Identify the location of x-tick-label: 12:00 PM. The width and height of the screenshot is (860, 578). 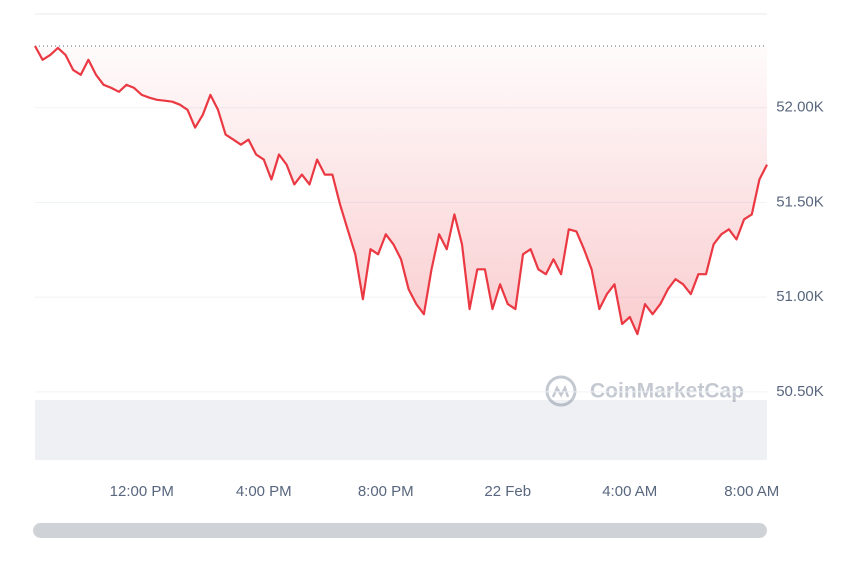
(142, 491).